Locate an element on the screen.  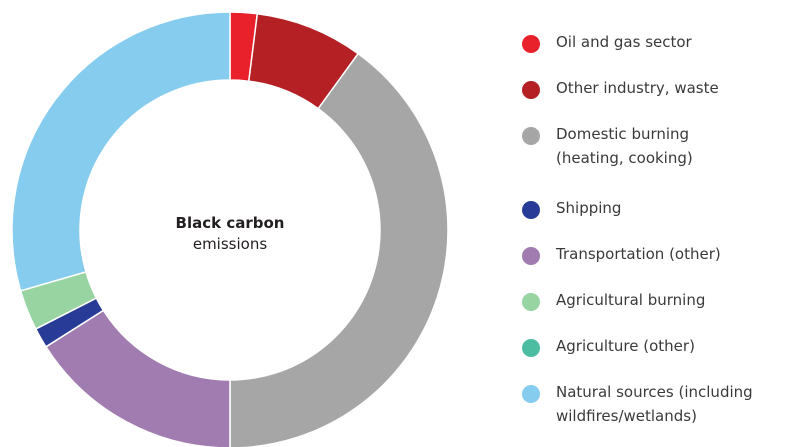
slice-transportation-other is located at coordinates (137, 378).